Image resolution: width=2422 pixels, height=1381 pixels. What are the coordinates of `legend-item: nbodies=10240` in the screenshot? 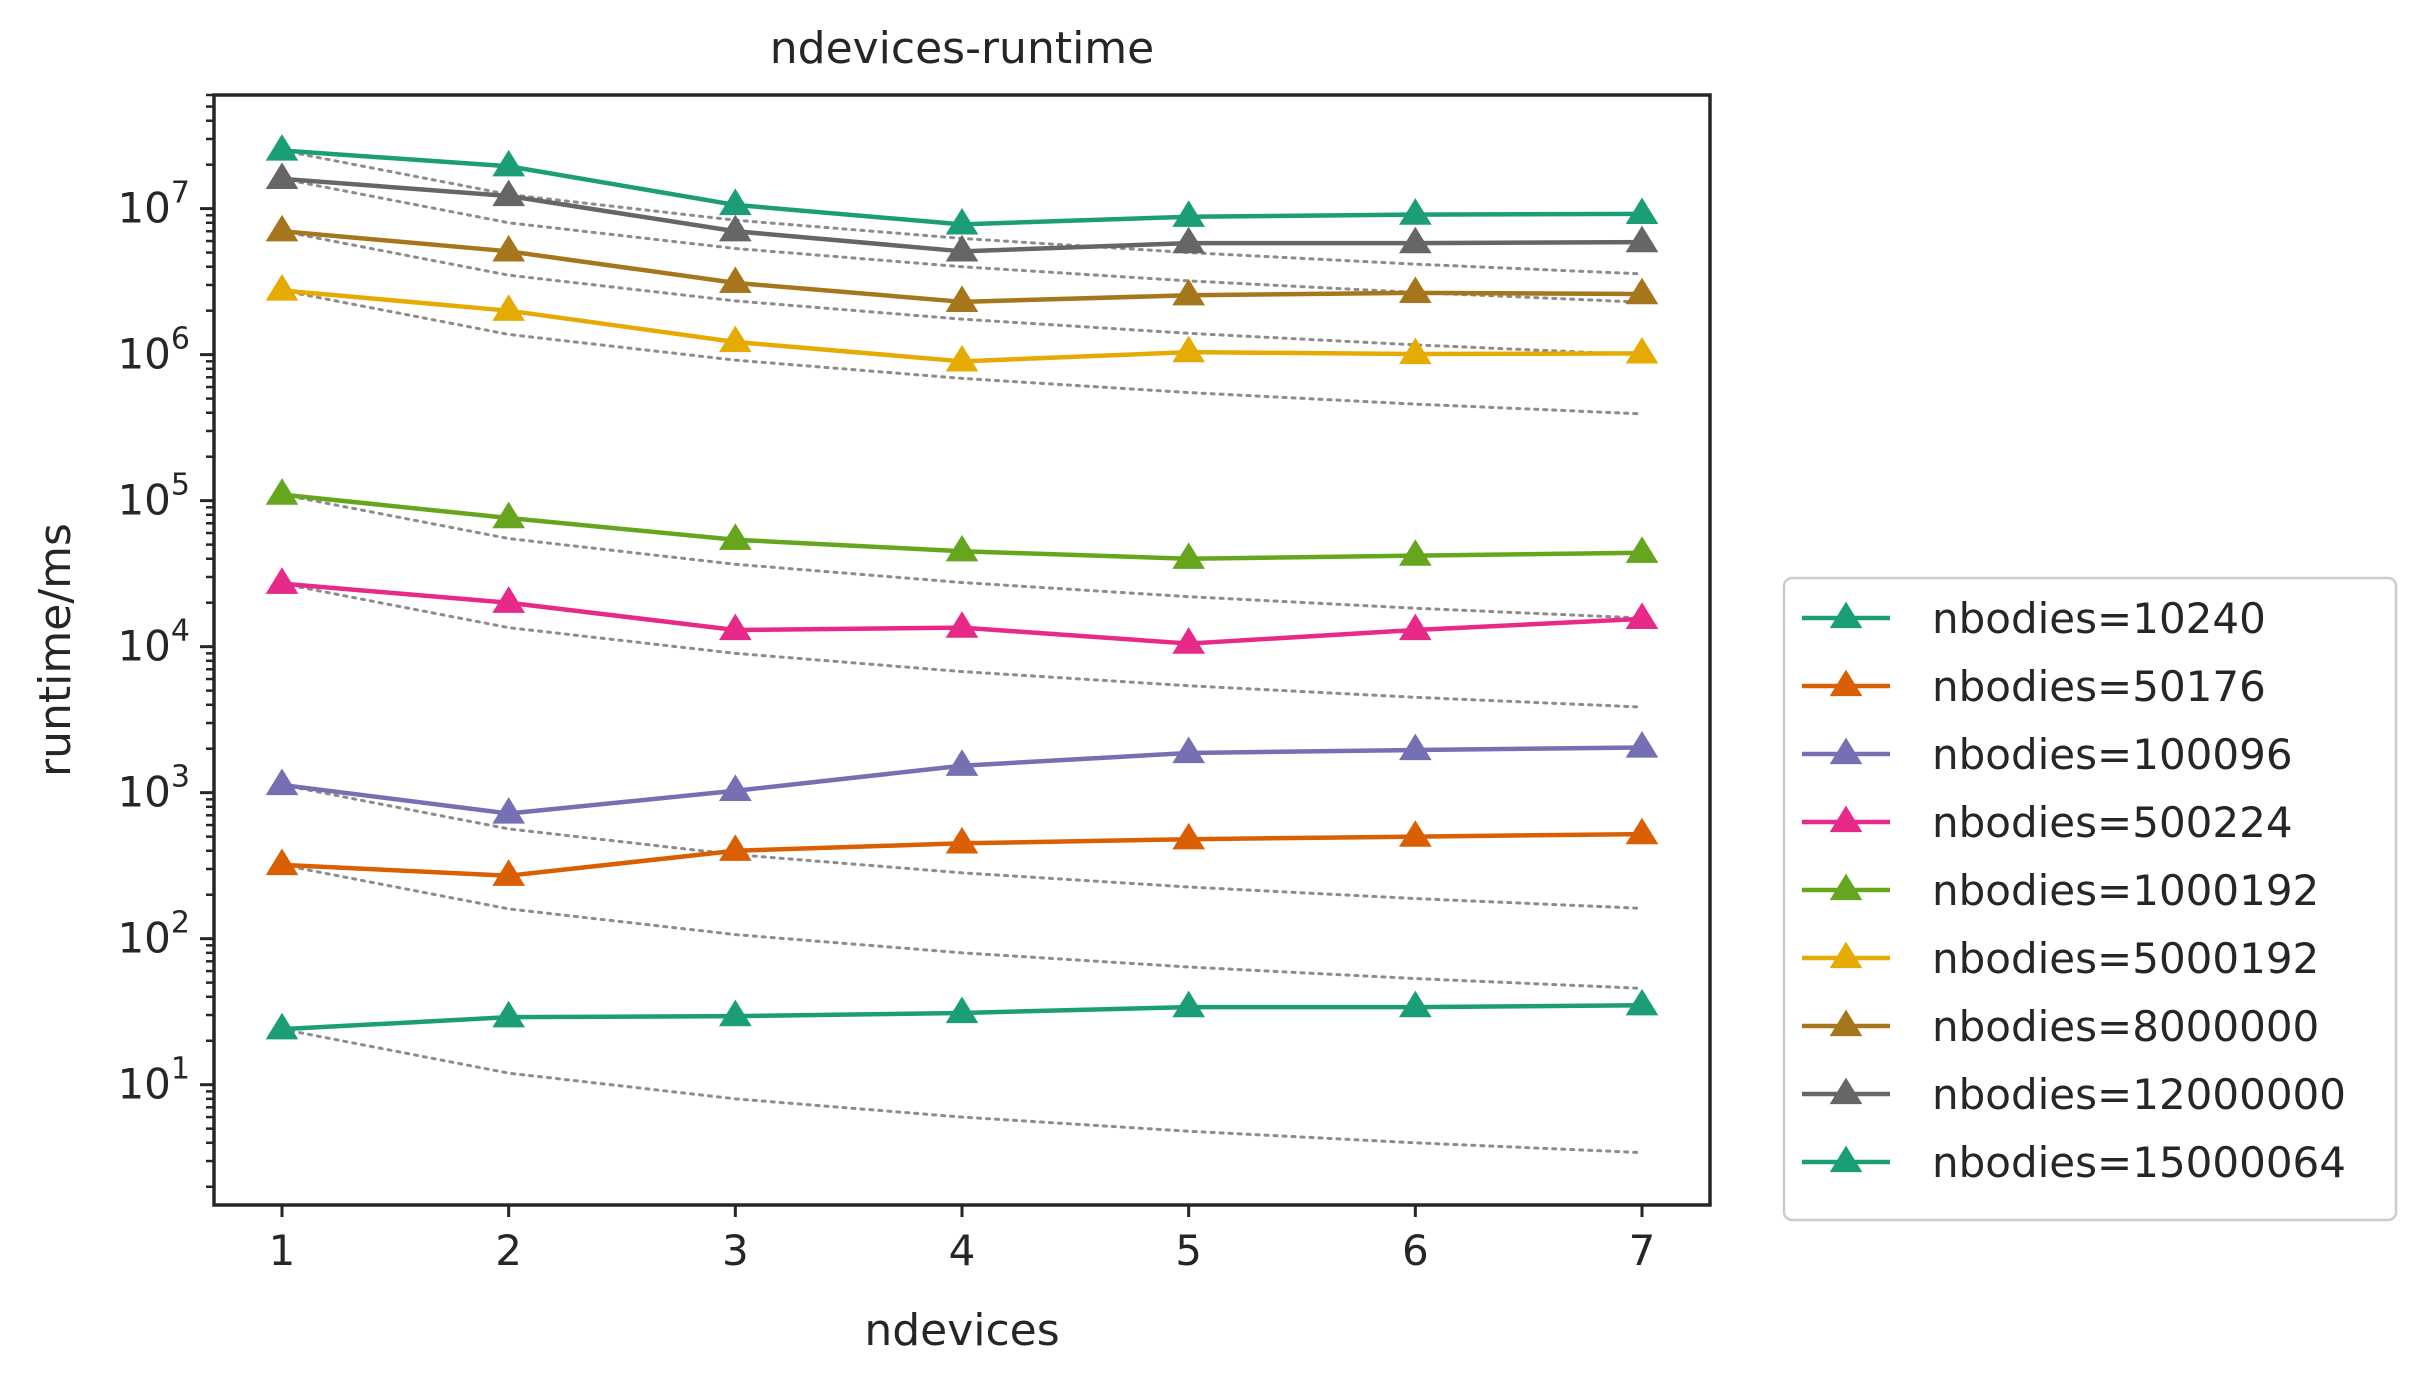 It's located at (2034, 618).